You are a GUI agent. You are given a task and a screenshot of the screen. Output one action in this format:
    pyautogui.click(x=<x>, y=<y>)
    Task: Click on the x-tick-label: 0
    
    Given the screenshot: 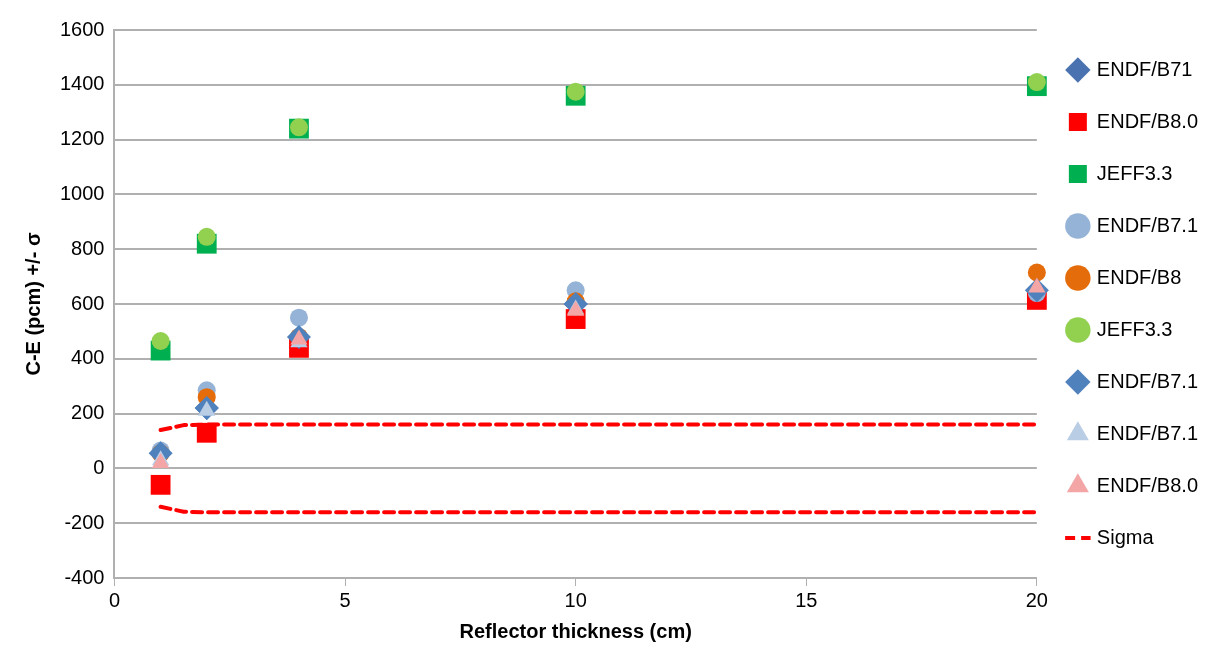 What is the action you would take?
    pyautogui.click(x=114, y=599)
    